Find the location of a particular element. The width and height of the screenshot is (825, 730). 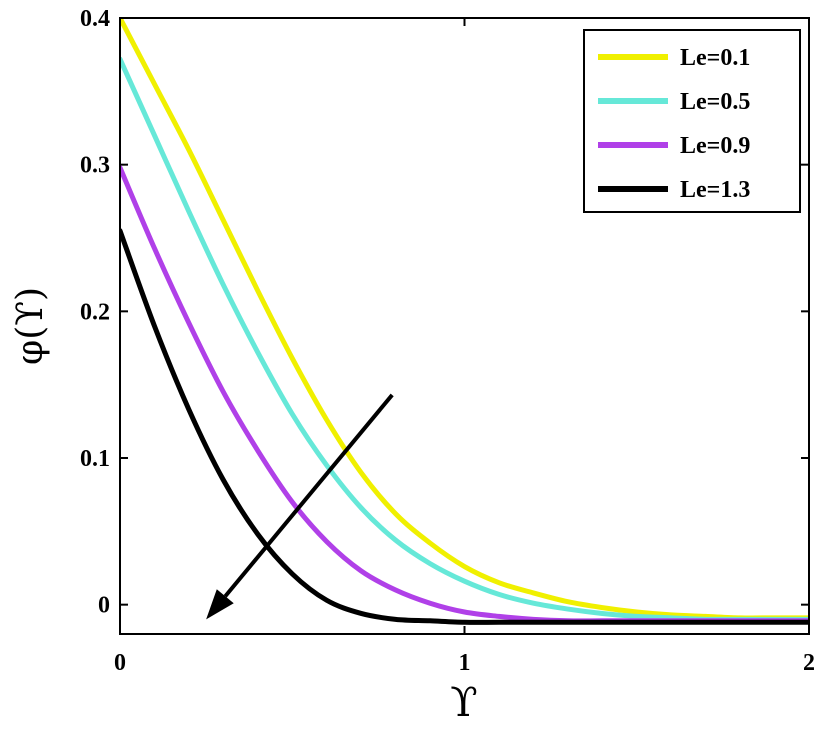

annotation-arrow-head is located at coordinates (220, 604).